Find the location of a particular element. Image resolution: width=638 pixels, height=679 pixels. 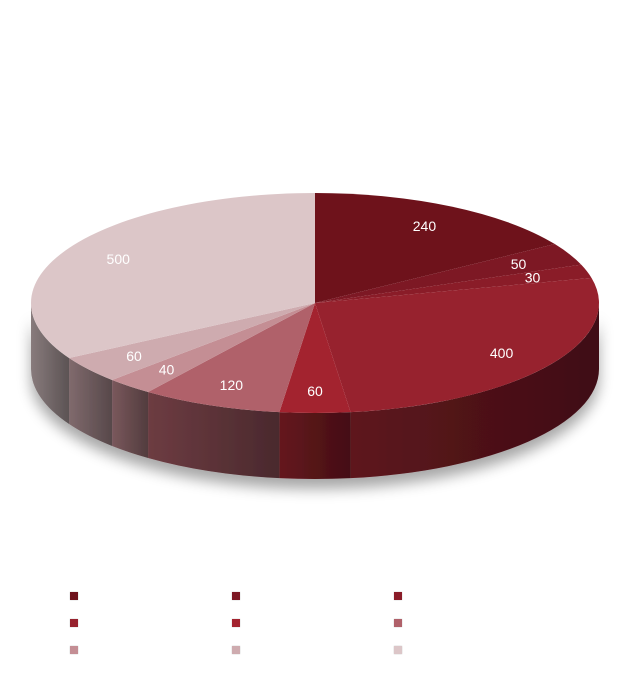

data-label-4: 400 is located at coordinates (502, 353).